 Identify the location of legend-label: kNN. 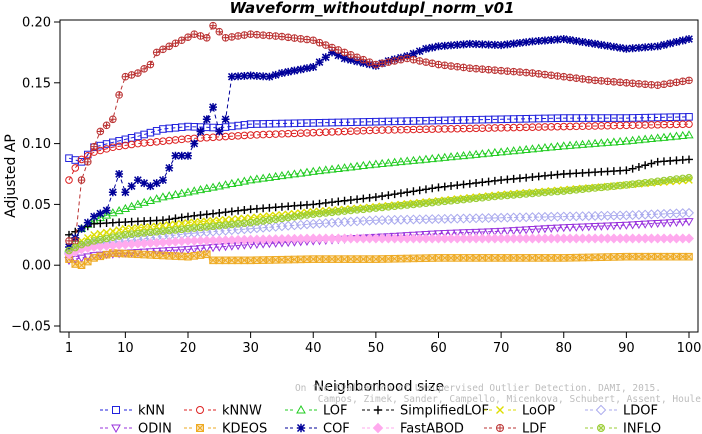
(151, 411).